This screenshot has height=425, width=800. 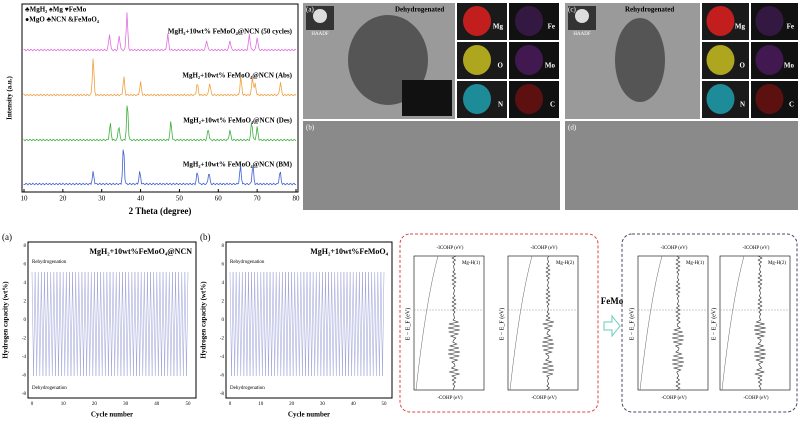 I want to click on element-label: O, so click(x=743, y=66).